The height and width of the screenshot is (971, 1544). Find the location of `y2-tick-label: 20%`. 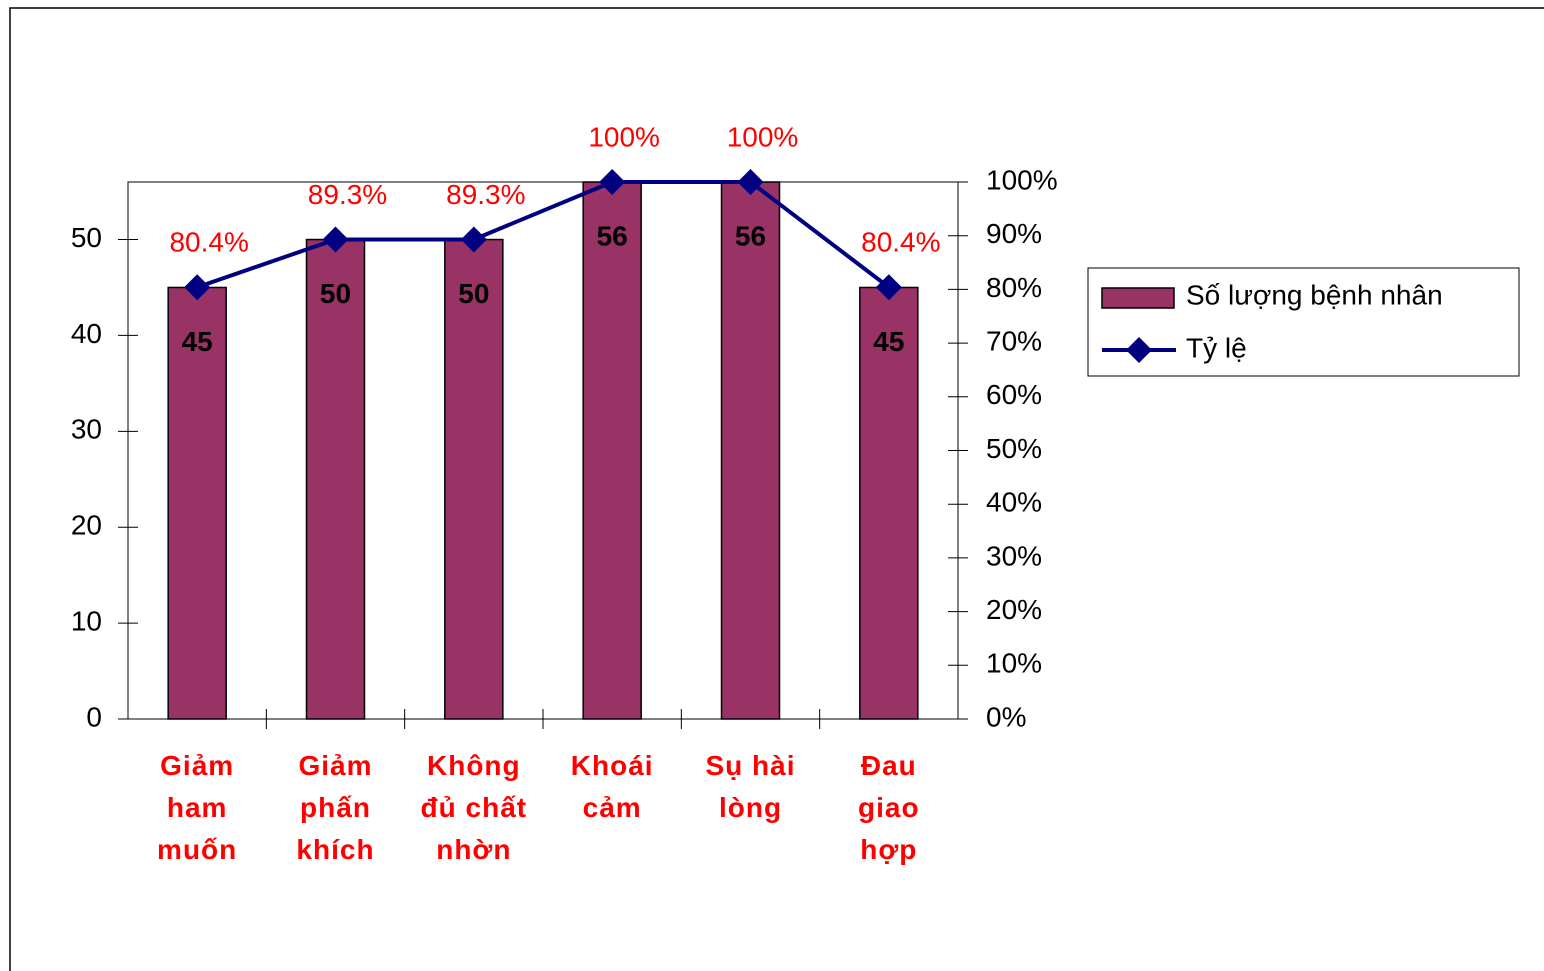

y2-tick-label: 20% is located at coordinates (1014, 609).